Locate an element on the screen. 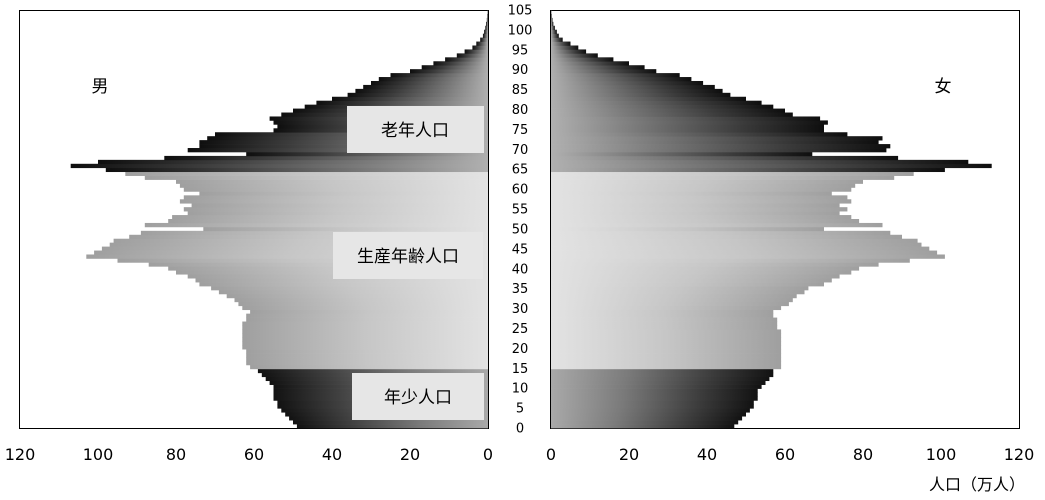 This screenshot has height=500, width=1045. population-axis: 0 020 2040 4060 6080 80100 100120 120 is located at coordinates (520, 454).